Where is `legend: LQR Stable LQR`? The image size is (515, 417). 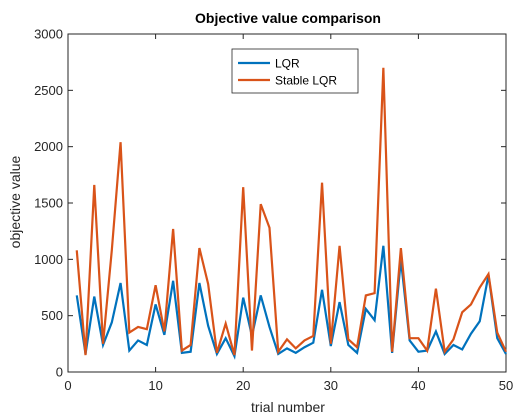 legend: LQR Stable LQR is located at coordinates (295, 71).